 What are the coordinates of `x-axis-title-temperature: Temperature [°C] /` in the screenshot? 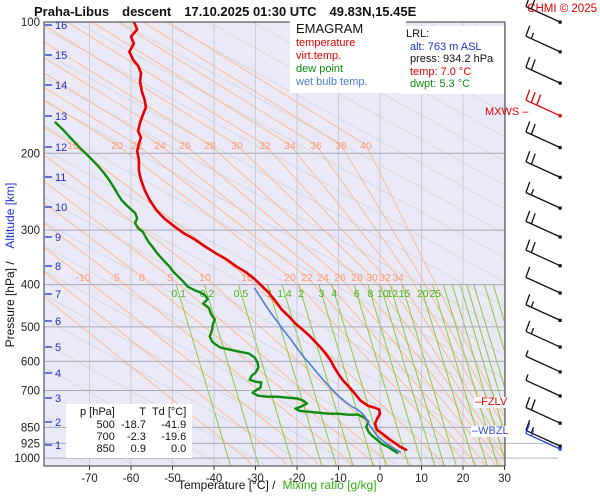 It's located at (227, 485).